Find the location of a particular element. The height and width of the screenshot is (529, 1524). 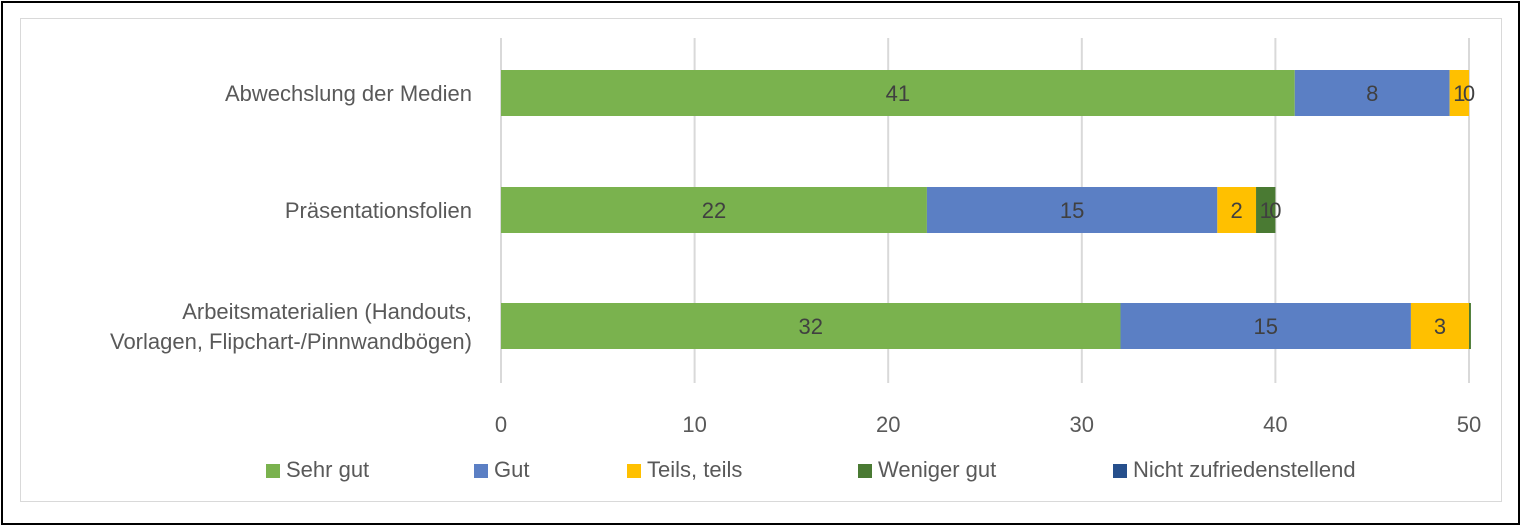

x-tick-label: 10 is located at coordinates (694, 424).